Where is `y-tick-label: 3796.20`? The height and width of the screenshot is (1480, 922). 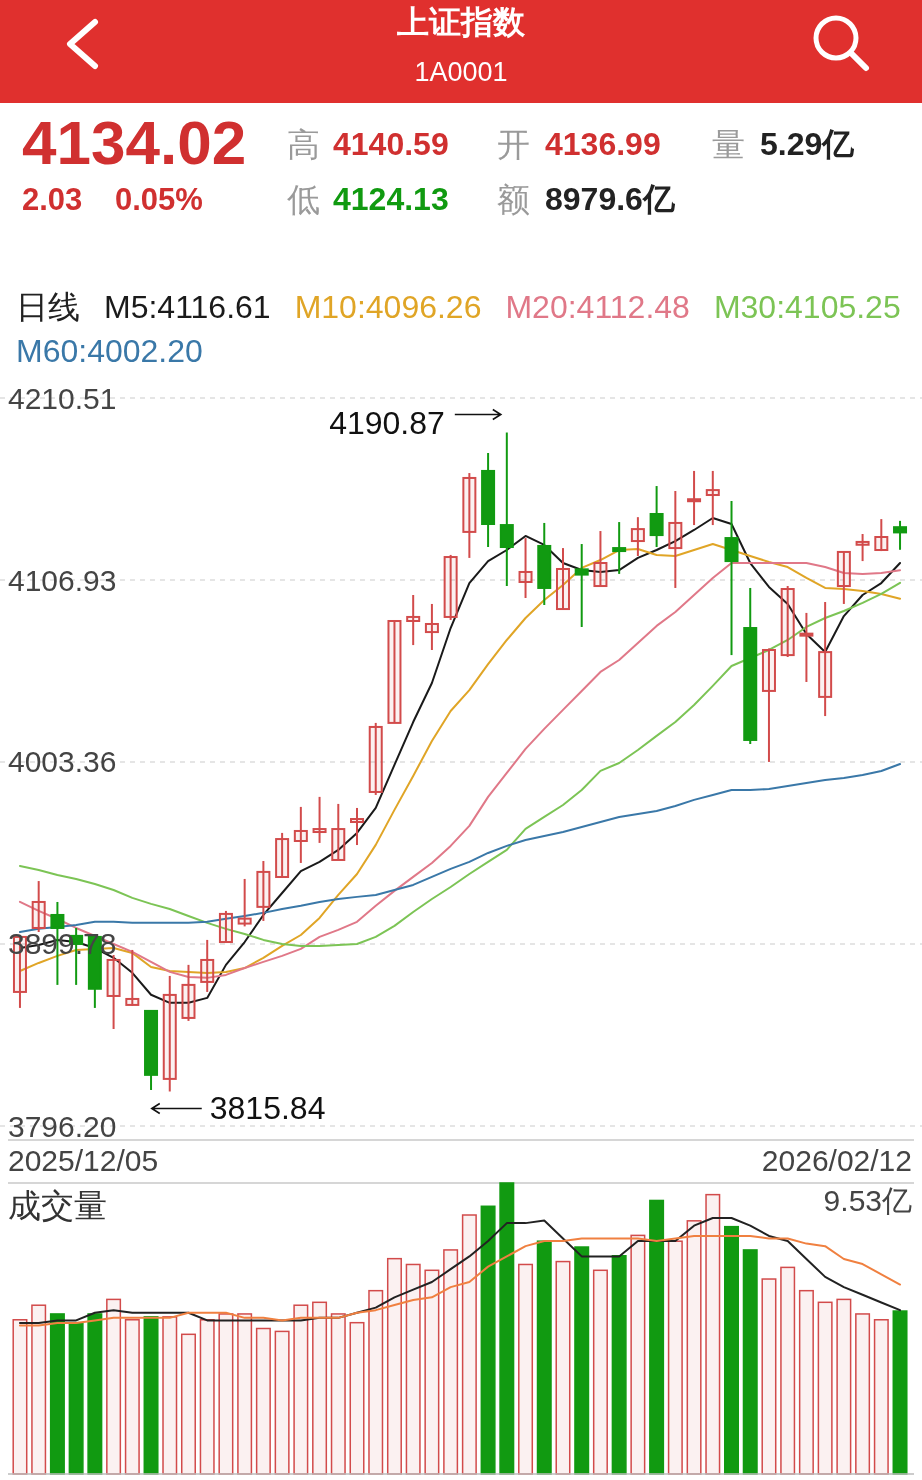
y-tick-label: 3796.20 is located at coordinates (62, 1126).